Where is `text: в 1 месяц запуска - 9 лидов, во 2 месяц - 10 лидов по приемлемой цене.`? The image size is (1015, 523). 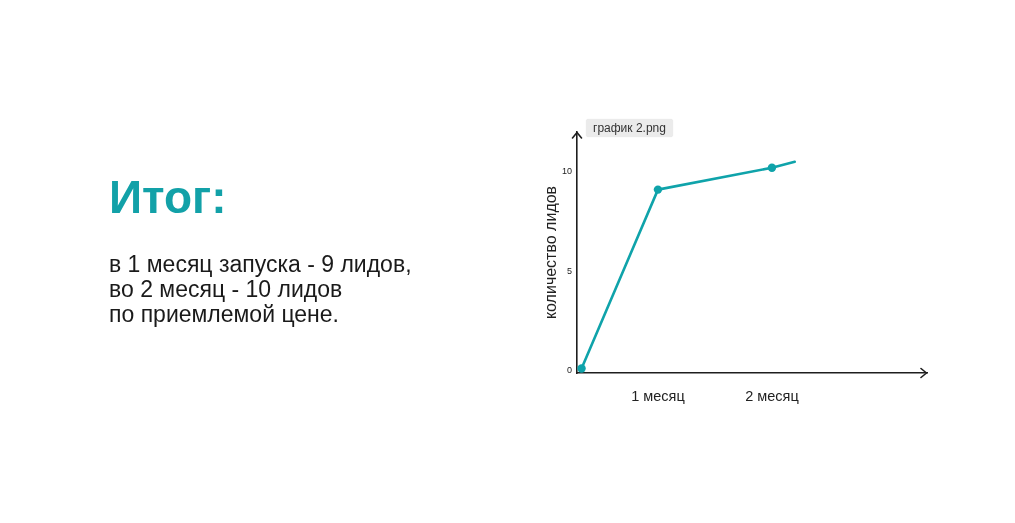 text: в 1 месяц запуска - 9 лидов, во 2 месяц - 10 лидов по приемлемой цене. is located at coordinates (260, 289).